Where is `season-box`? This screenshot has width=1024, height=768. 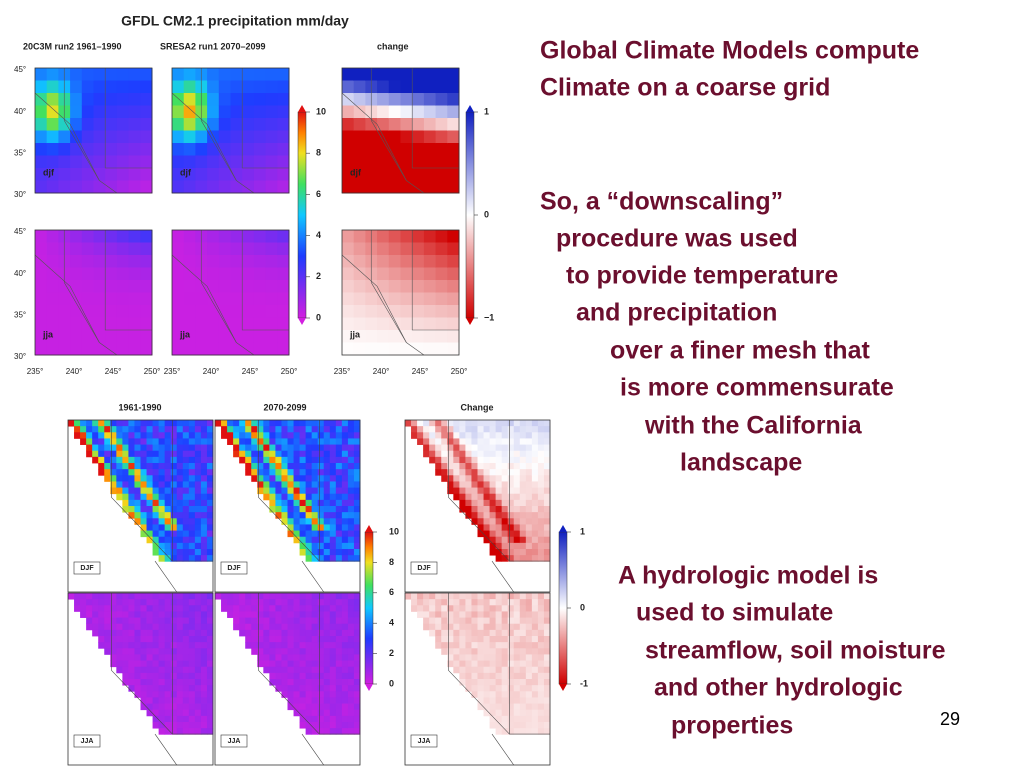
season-box is located at coordinates (234, 568).